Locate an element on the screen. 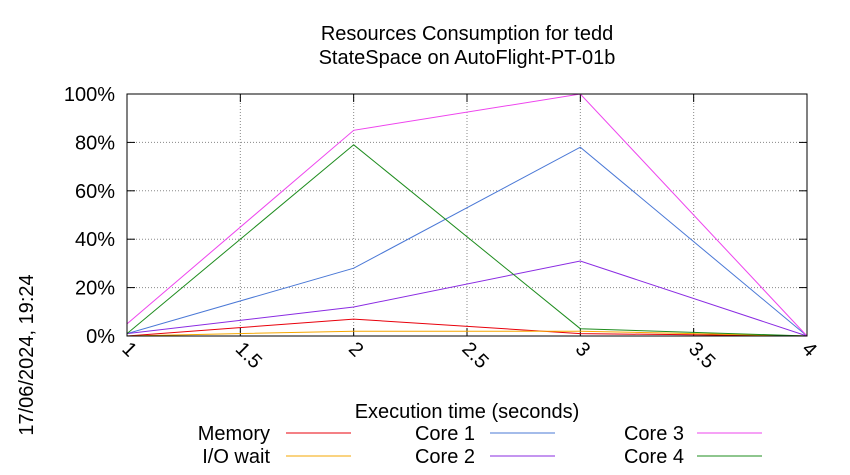 This screenshot has height=475, width=850. y-tick-label: 20% is located at coordinates (95, 289).